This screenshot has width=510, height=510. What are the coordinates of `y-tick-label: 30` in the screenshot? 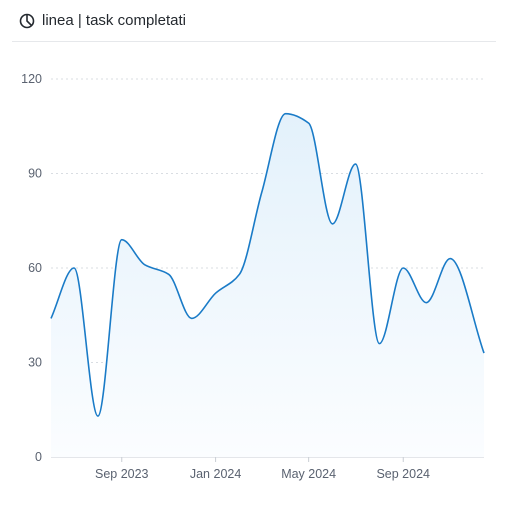 It's located at (35, 363).